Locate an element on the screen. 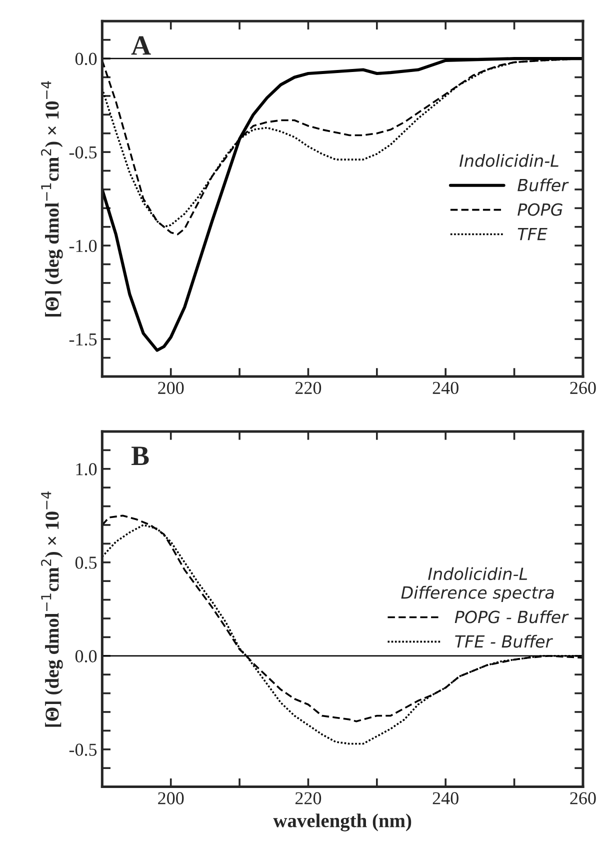  annotation: B is located at coordinates (140, 456).